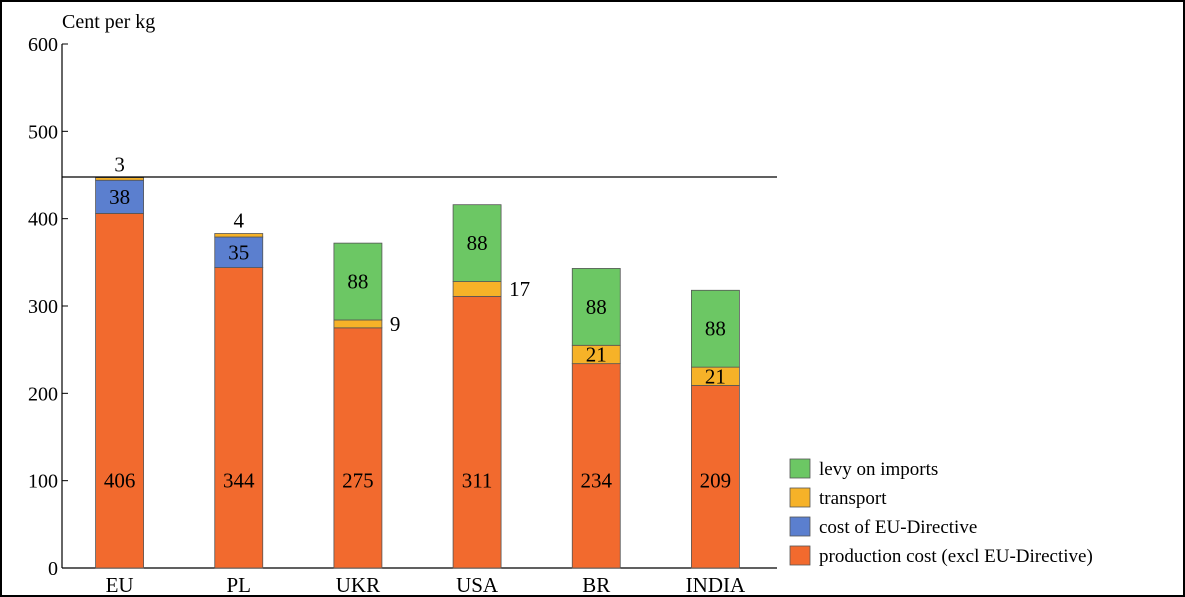 This screenshot has width=1185, height=597. What do you see at coordinates (108, 22) in the screenshot?
I see `y-axis-label: Cent per kg` at bounding box center [108, 22].